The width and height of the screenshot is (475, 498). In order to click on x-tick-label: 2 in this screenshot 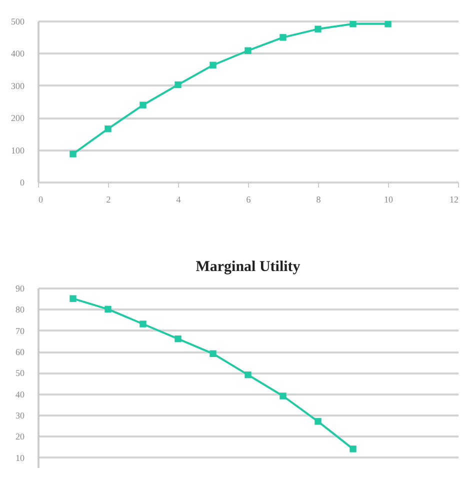, I will do `click(108, 199)`.